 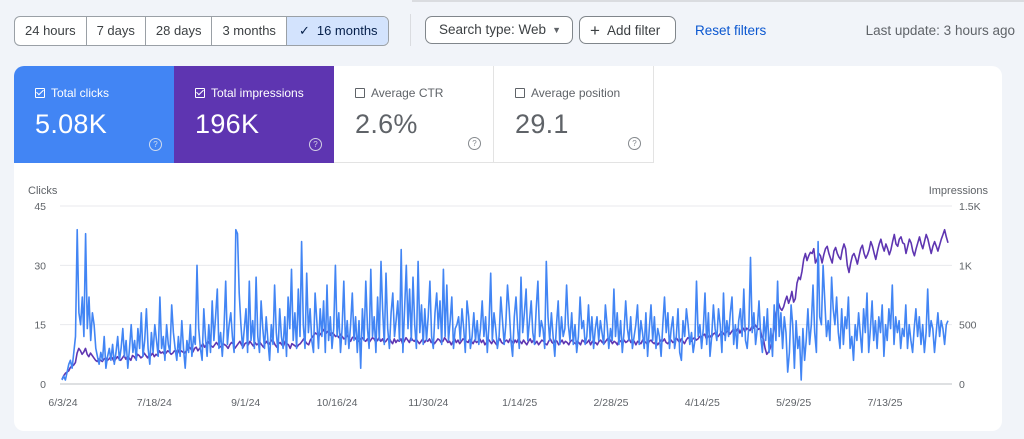 I want to click on metric-average-ctr: Average CTR 2.6% ?, so click(x=414, y=114).